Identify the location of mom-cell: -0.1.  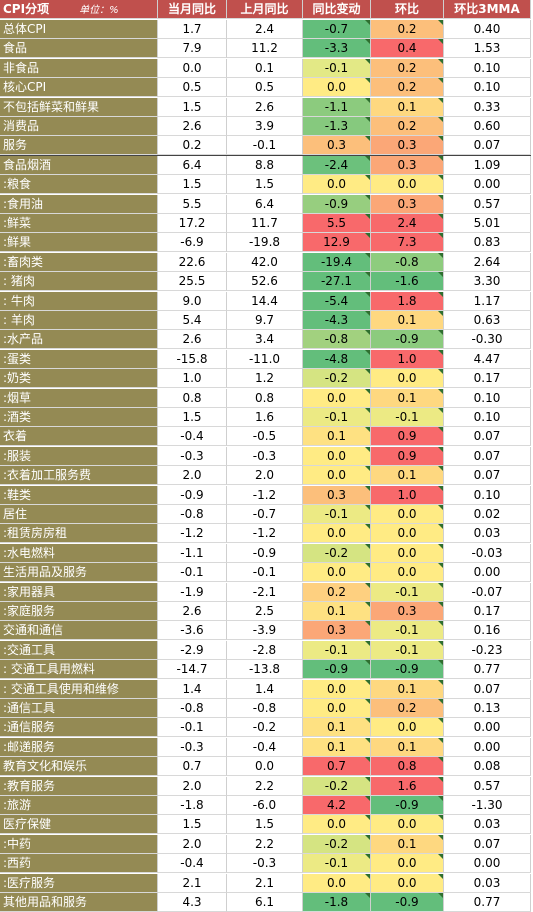
(407, 650).